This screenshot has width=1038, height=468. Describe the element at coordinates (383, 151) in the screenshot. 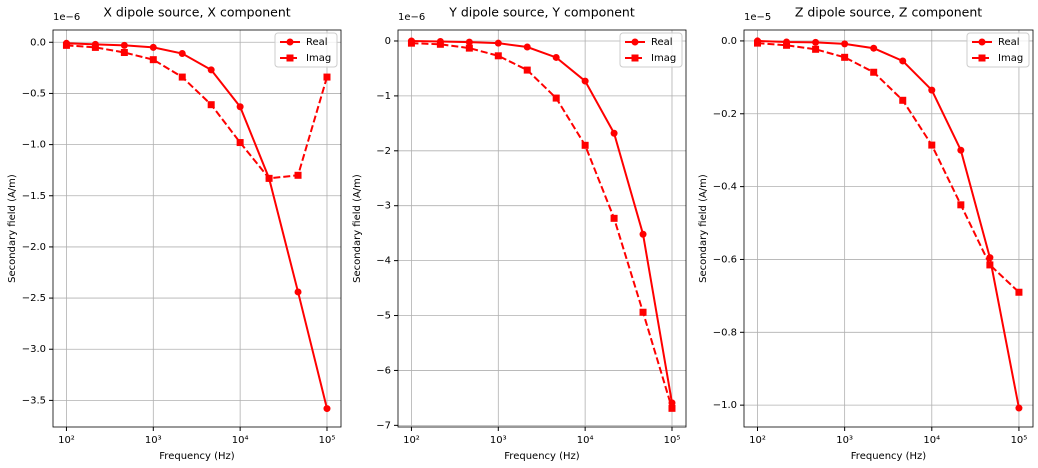

I see `y-tick-label: −2` at that location.